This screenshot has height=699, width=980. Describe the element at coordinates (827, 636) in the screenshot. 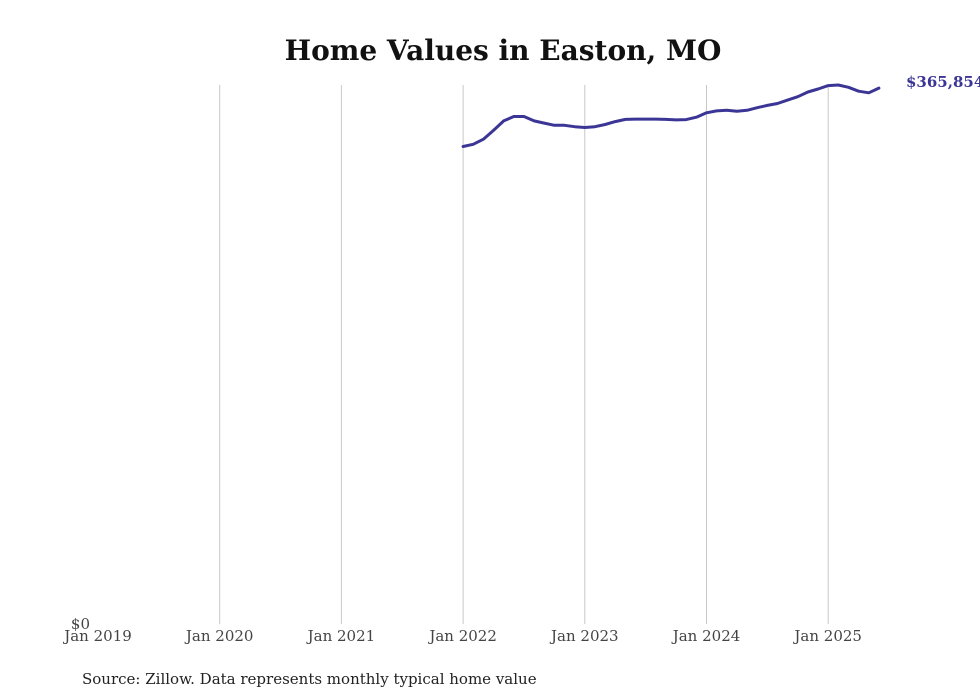

I see `x-tick-label: Jan 2025` at that location.